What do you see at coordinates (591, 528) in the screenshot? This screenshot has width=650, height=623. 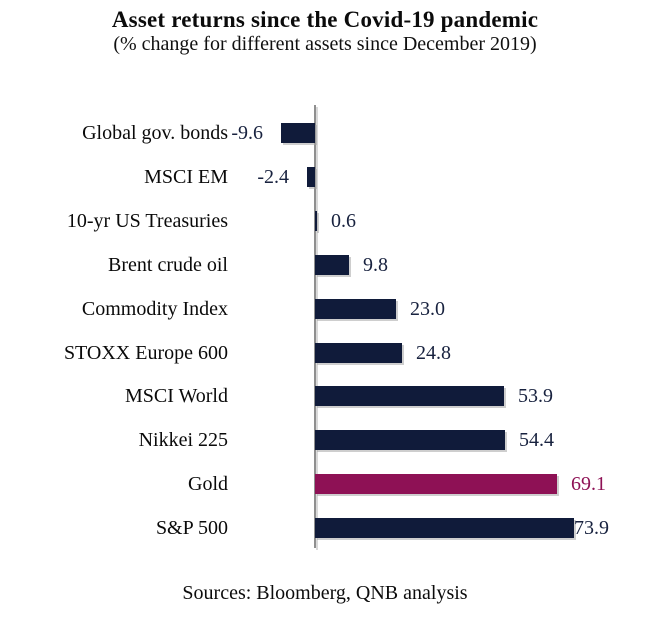 I see `value-label: 73.9` at bounding box center [591, 528].